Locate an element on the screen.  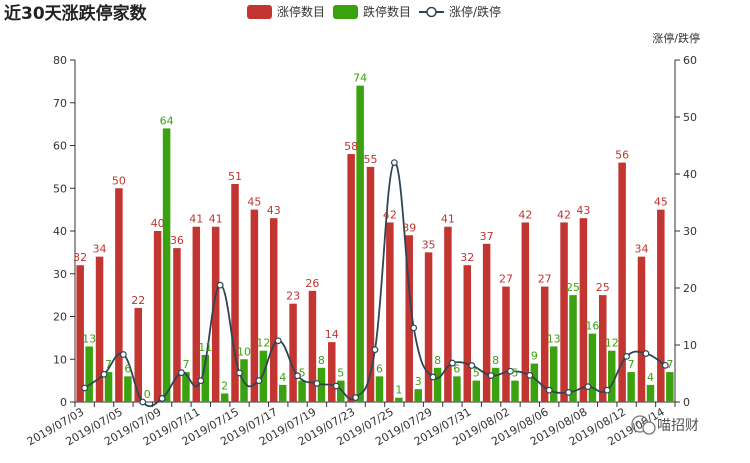
chart-title: 近30天涨跌停家数 is located at coordinates (76, 13).